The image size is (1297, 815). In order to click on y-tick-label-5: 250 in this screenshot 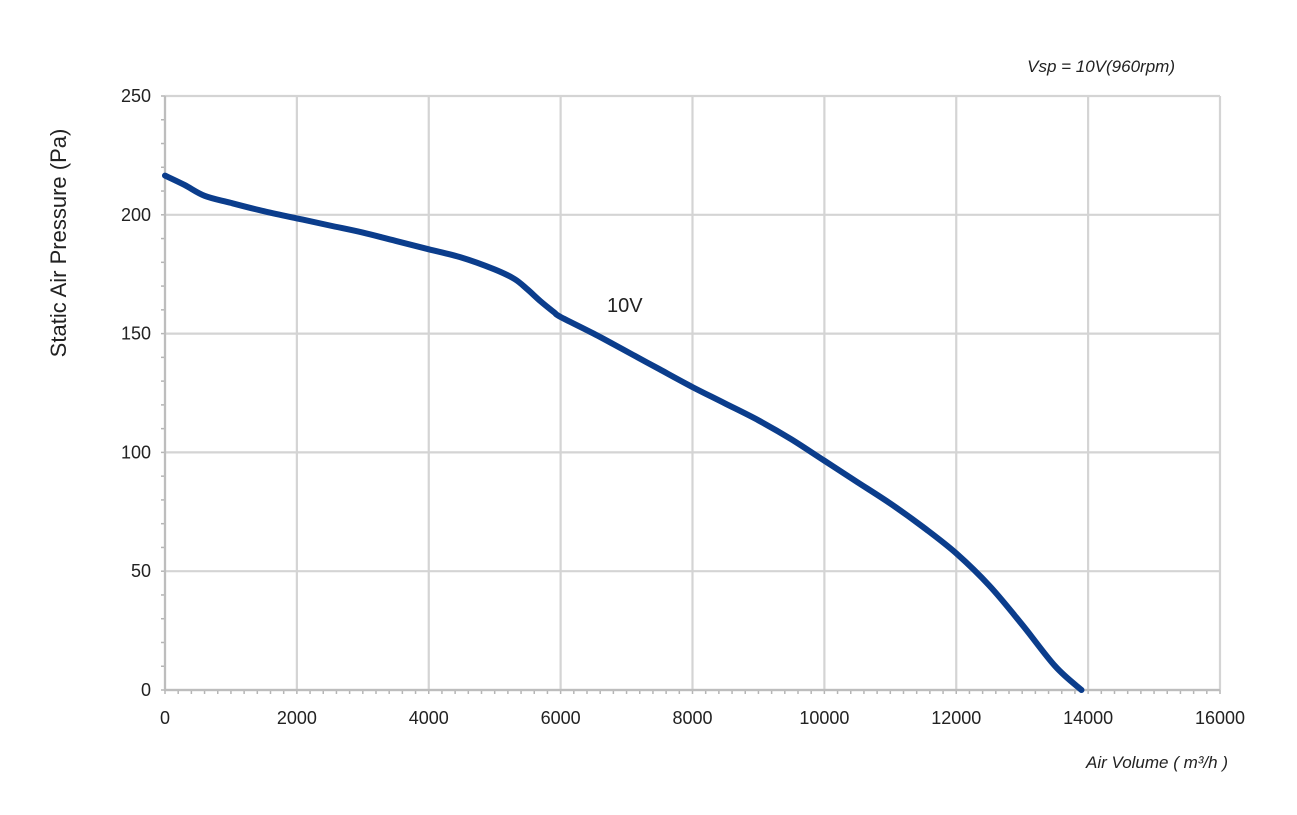, I will do `click(136, 96)`.